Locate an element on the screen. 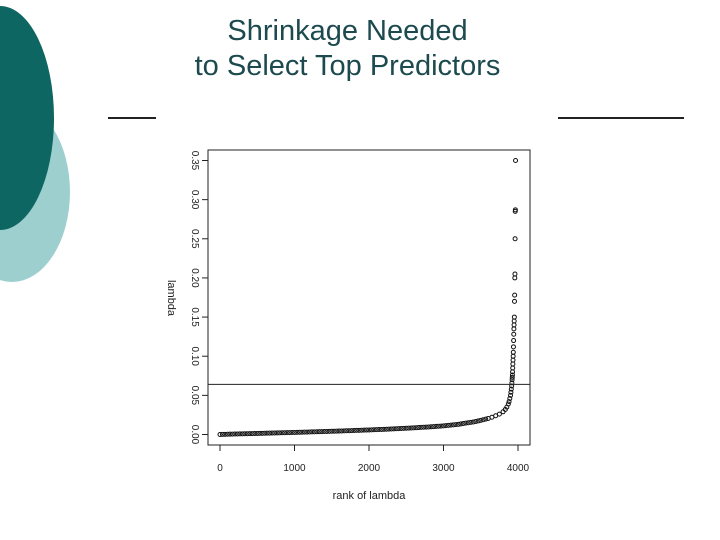 This screenshot has width=720, height=540. dark-accent-circle is located at coordinates (27, 118).